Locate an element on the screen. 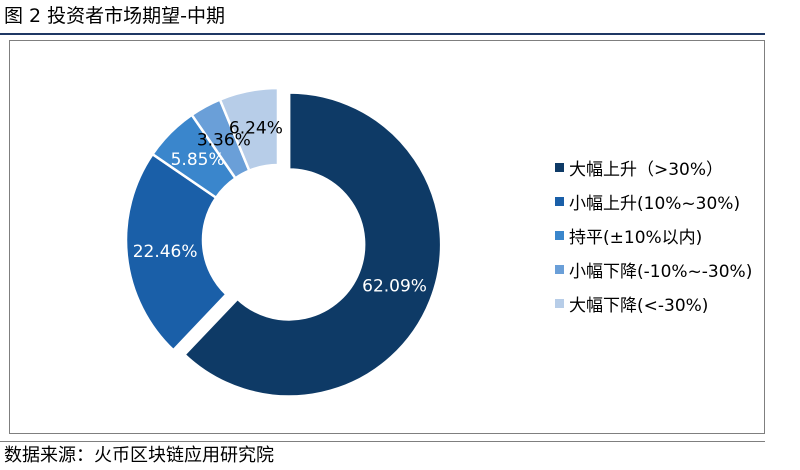  legend-item: 小幅上升(10%~30%) is located at coordinates (660, 201).